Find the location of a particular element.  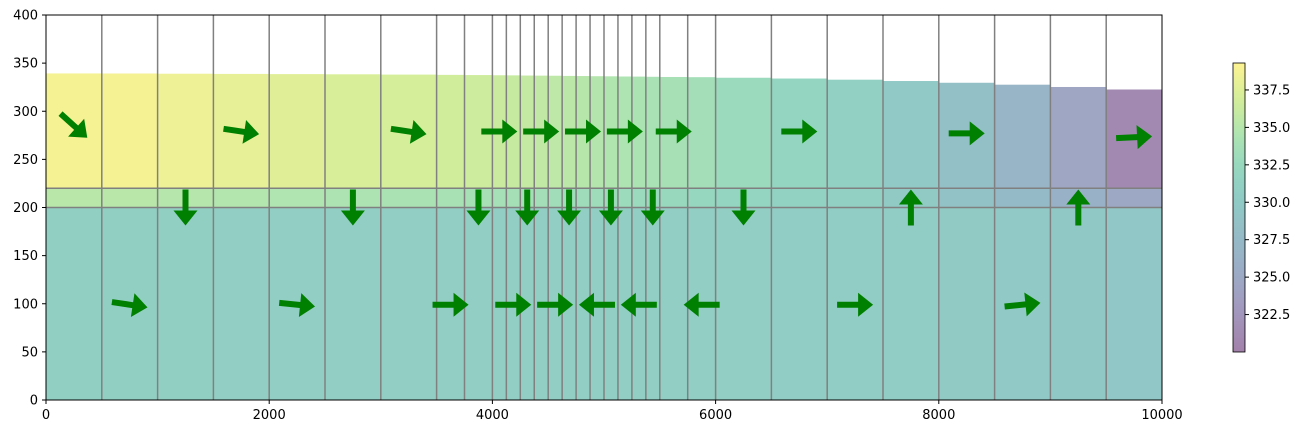

x-tick-label: 2000 is located at coordinates (269, 415).